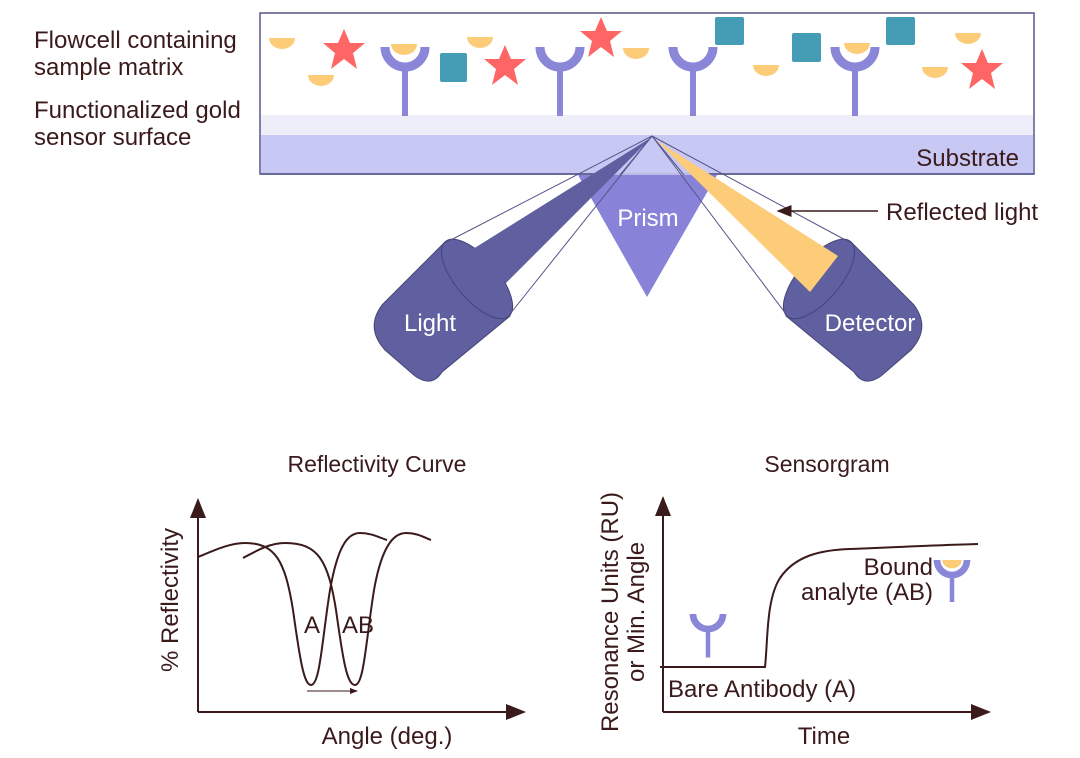  Describe the element at coordinates (170, 600) in the screenshot. I see `reflectivity-ylabel: % Reflectivity` at that location.